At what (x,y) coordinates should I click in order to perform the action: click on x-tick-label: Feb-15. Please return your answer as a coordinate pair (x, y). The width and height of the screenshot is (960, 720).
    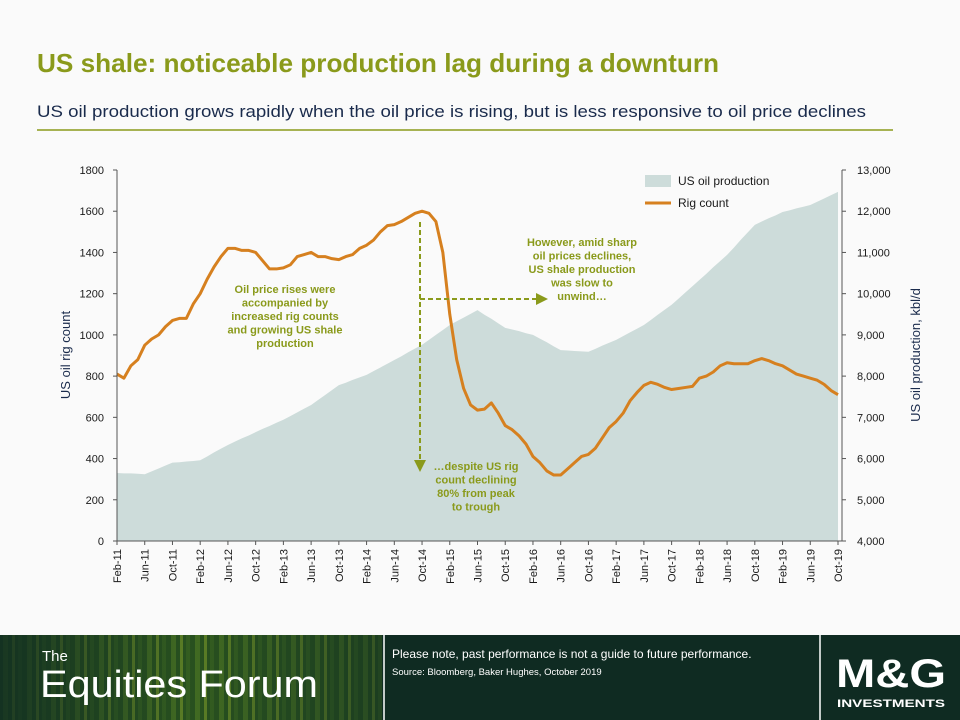
    Looking at the image, I should click on (451, 566).